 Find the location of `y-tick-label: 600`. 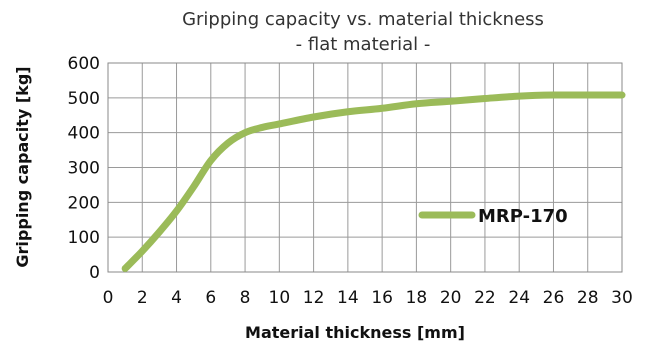

y-tick-label: 600 is located at coordinates (84, 64).